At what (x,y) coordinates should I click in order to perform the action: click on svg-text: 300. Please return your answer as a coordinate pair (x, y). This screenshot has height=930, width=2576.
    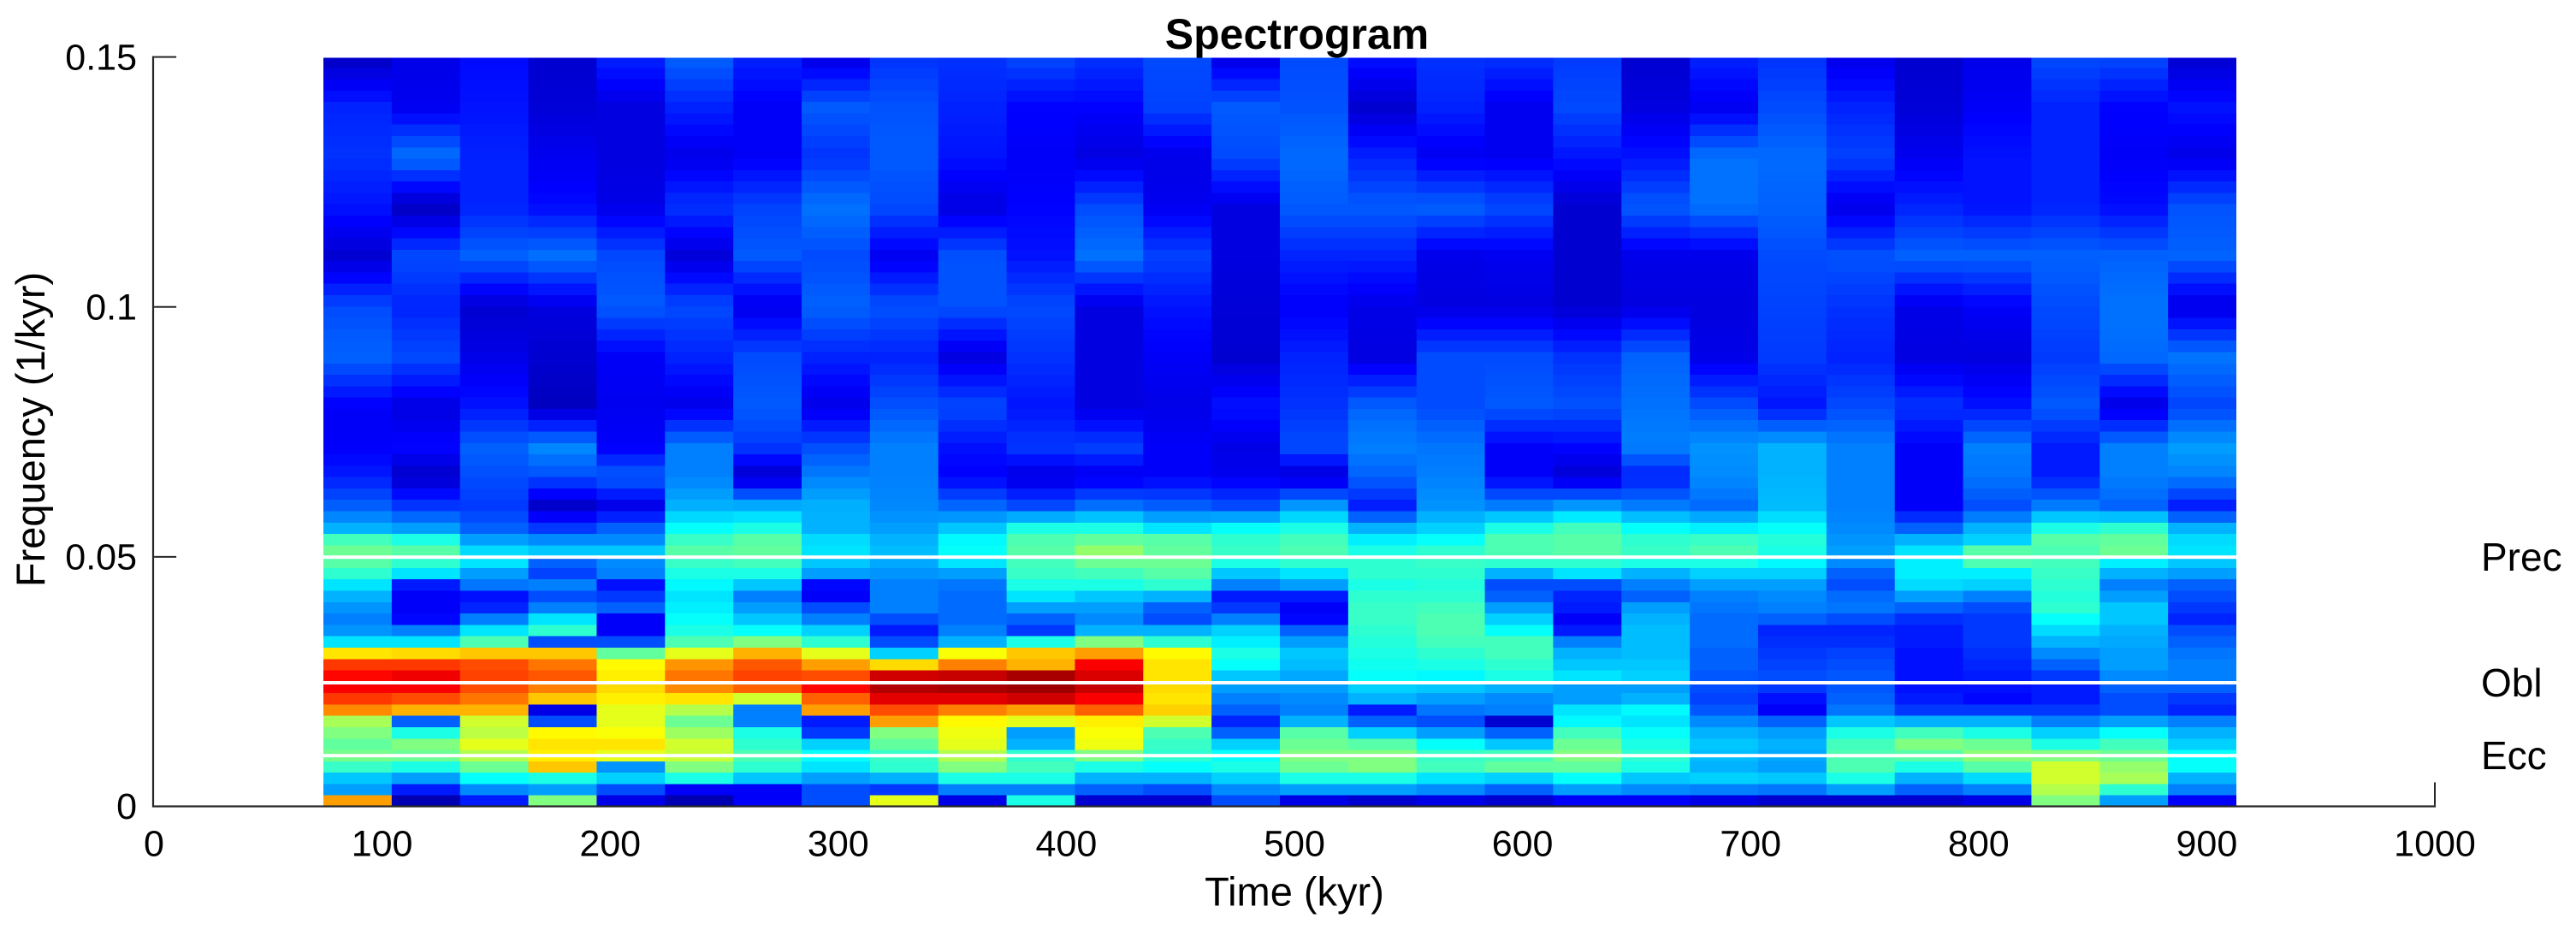
    Looking at the image, I should click on (838, 844).